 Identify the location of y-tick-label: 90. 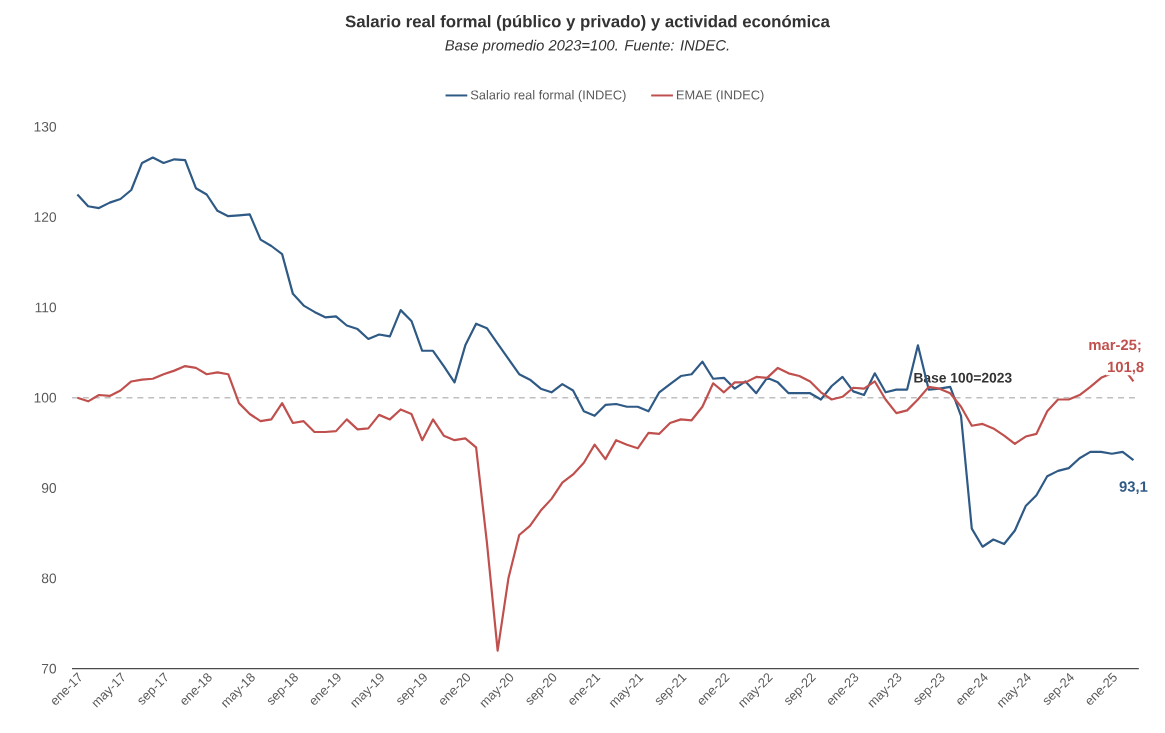
(49, 488).